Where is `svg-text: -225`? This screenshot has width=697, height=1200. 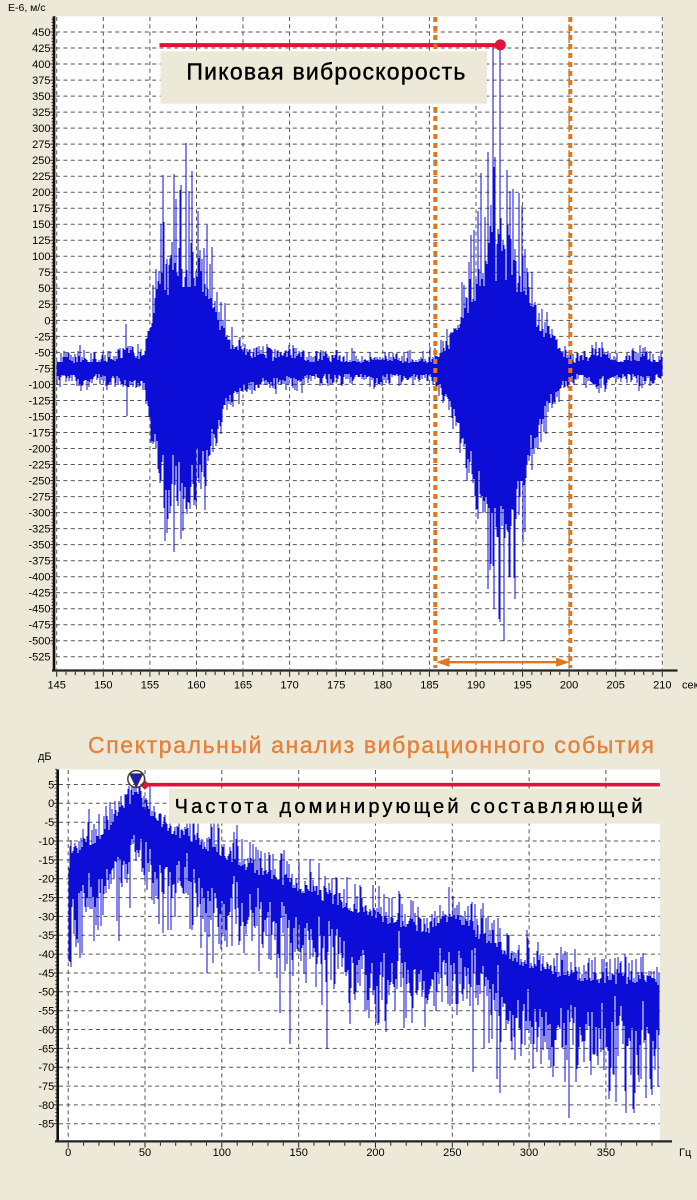
svg-text: -225 is located at coordinates (39, 465).